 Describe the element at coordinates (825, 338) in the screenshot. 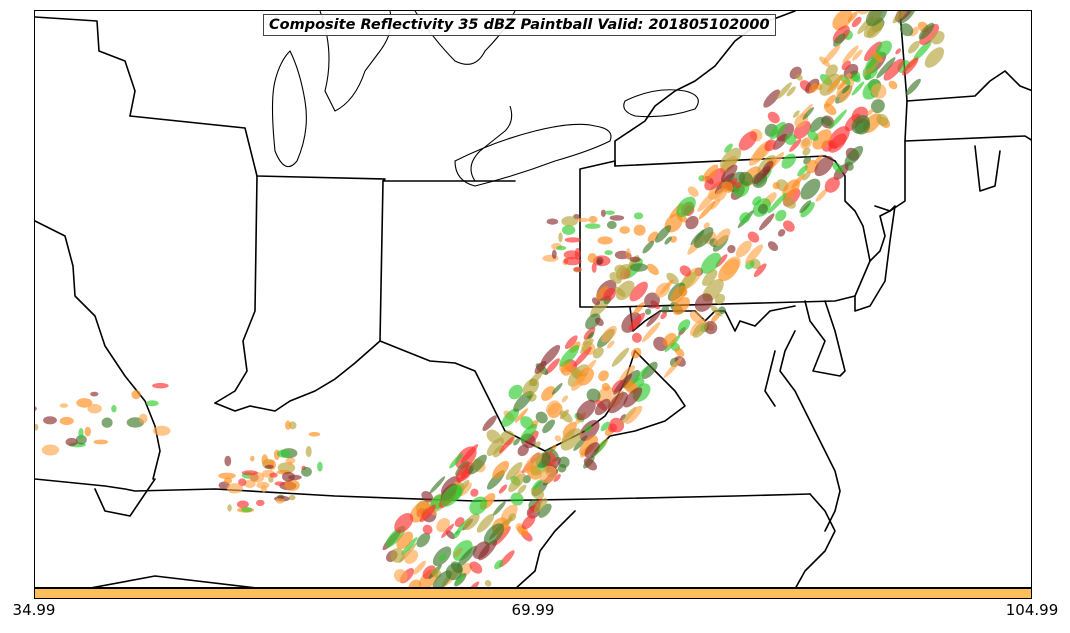

I see `md-de` at that location.